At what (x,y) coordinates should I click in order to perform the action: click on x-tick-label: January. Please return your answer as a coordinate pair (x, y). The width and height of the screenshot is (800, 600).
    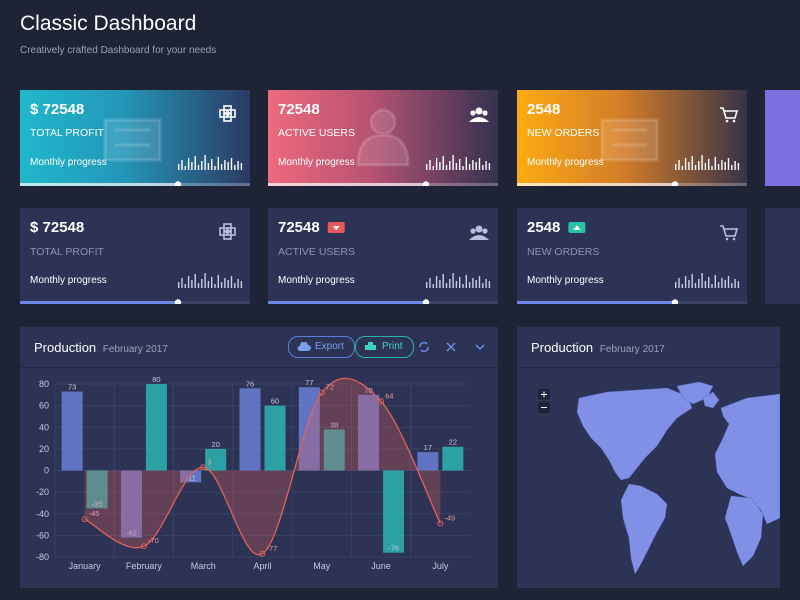
    Looking at the image, I should click on (85, 566).